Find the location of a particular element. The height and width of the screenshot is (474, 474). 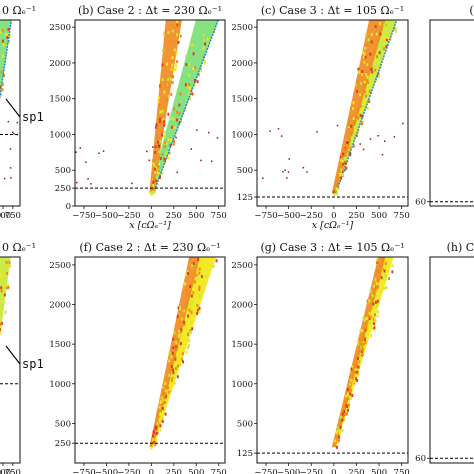

x-tick-label: 500 is located at coordinates (196, 216).